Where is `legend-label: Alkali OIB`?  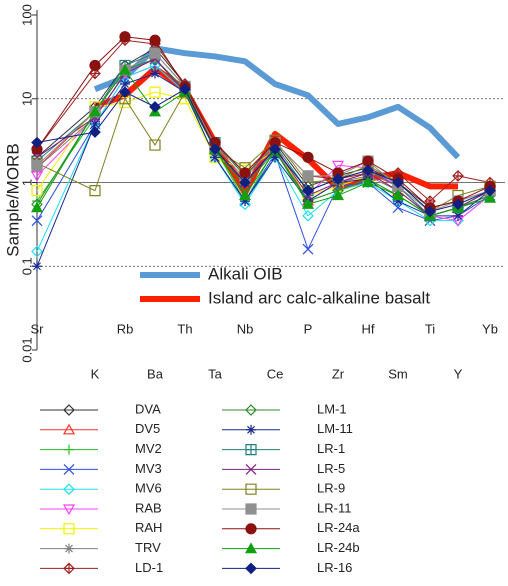 legend-label: Alkali OIB is located at coordinates (245, 273).